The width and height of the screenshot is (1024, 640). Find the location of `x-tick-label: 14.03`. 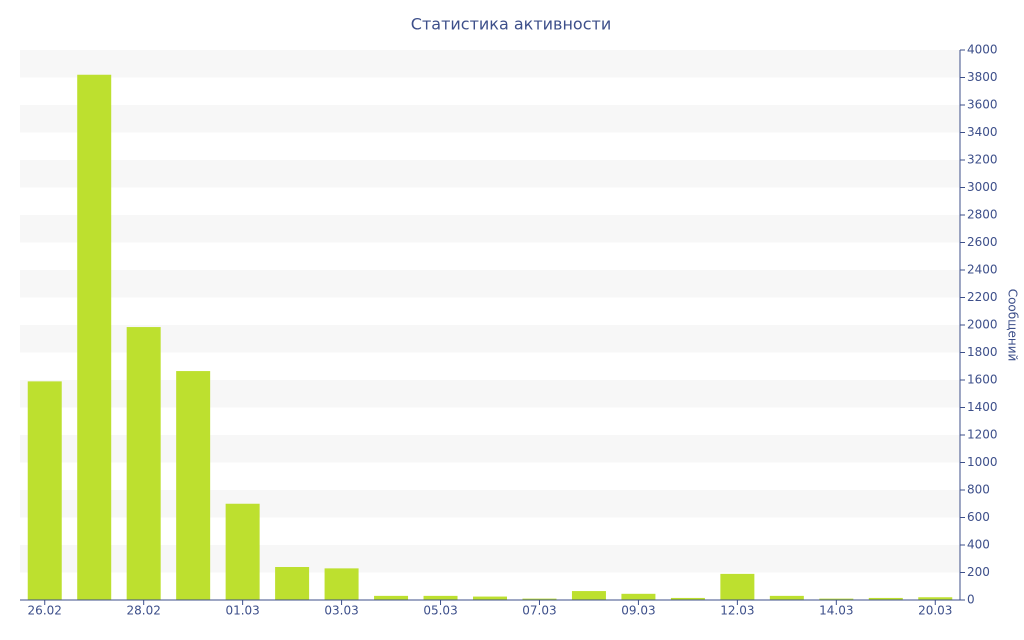

x-tick-label: 14.03 is located at coordinates (836, 611).